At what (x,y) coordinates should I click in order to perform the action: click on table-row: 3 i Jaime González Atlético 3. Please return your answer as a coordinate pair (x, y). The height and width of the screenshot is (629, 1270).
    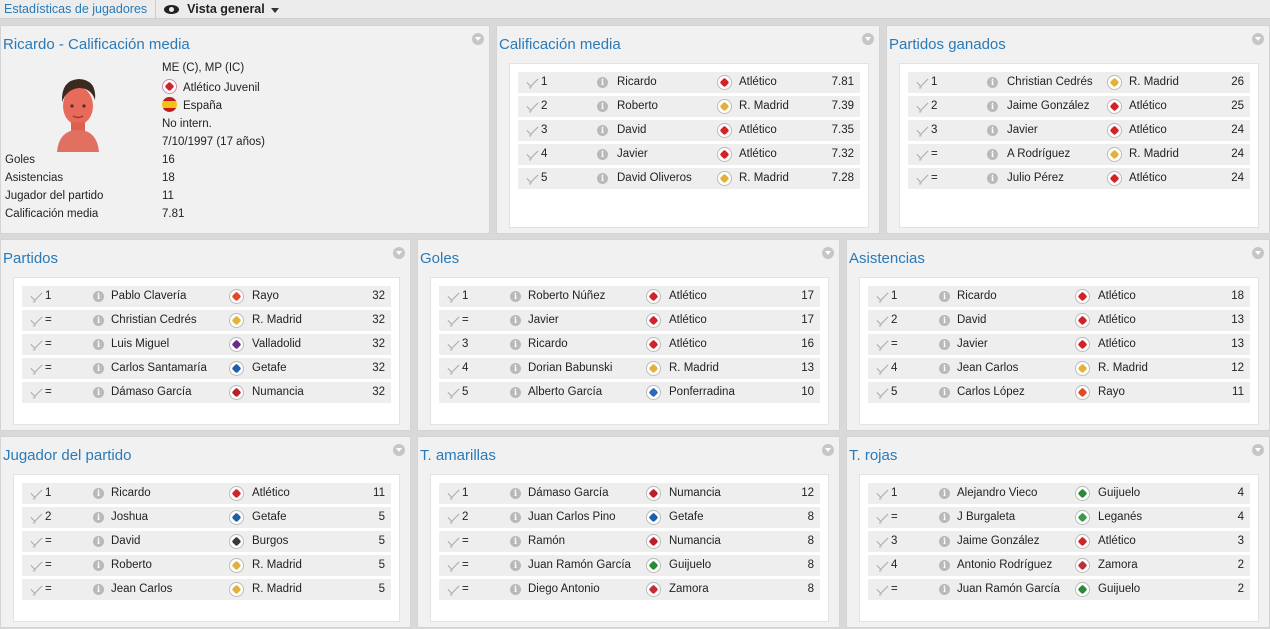
    Looking at the image, I should click on (1059, 541).